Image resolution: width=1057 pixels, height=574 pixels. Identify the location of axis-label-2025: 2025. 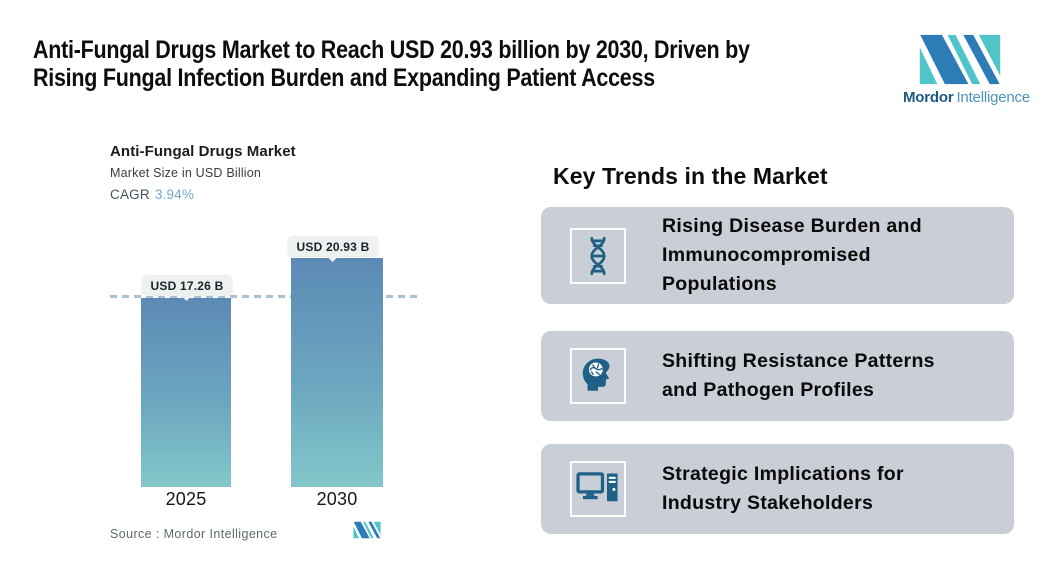
(186, 499).